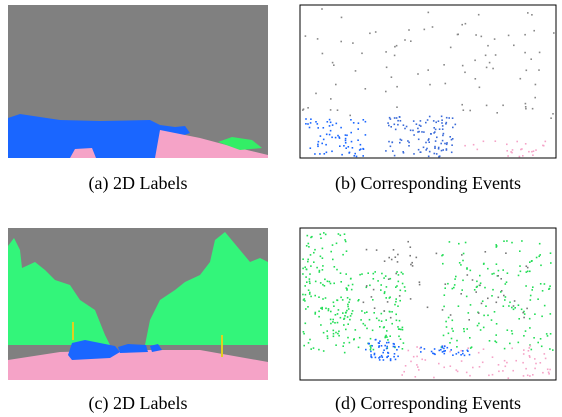  Describe the element at coordinates (428, 183) in the screenshot. I see `caption: (b) Corresponding Events` at that location.